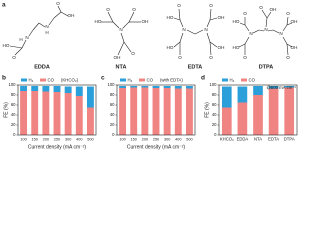 Image resolution: width=320 pixels, height=240 pixels. I want to click on y-tick-label: 80, so click(112, 94).